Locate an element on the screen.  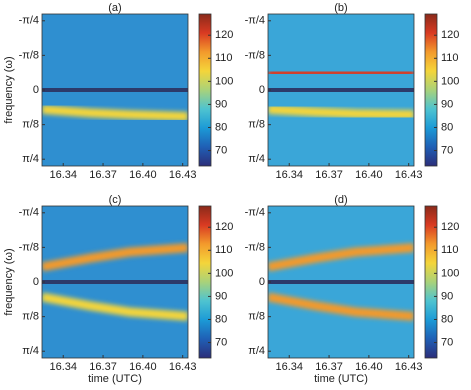
panel-title: (b) is located at coordinates (340, 8).